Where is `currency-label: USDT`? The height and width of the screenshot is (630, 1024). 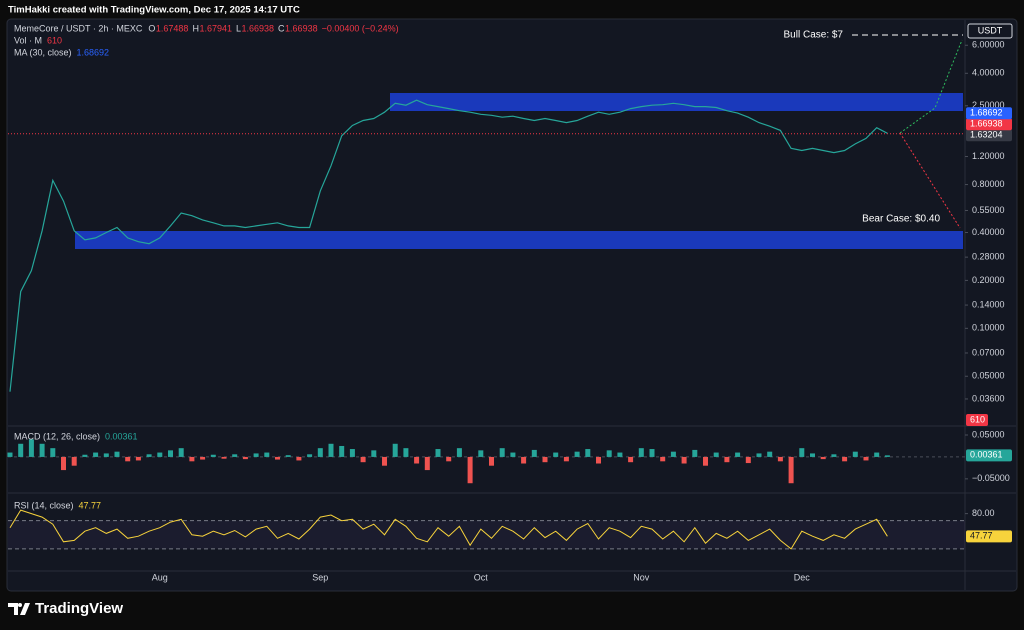
currency-label: USDT is located at coordinates (990, 30).